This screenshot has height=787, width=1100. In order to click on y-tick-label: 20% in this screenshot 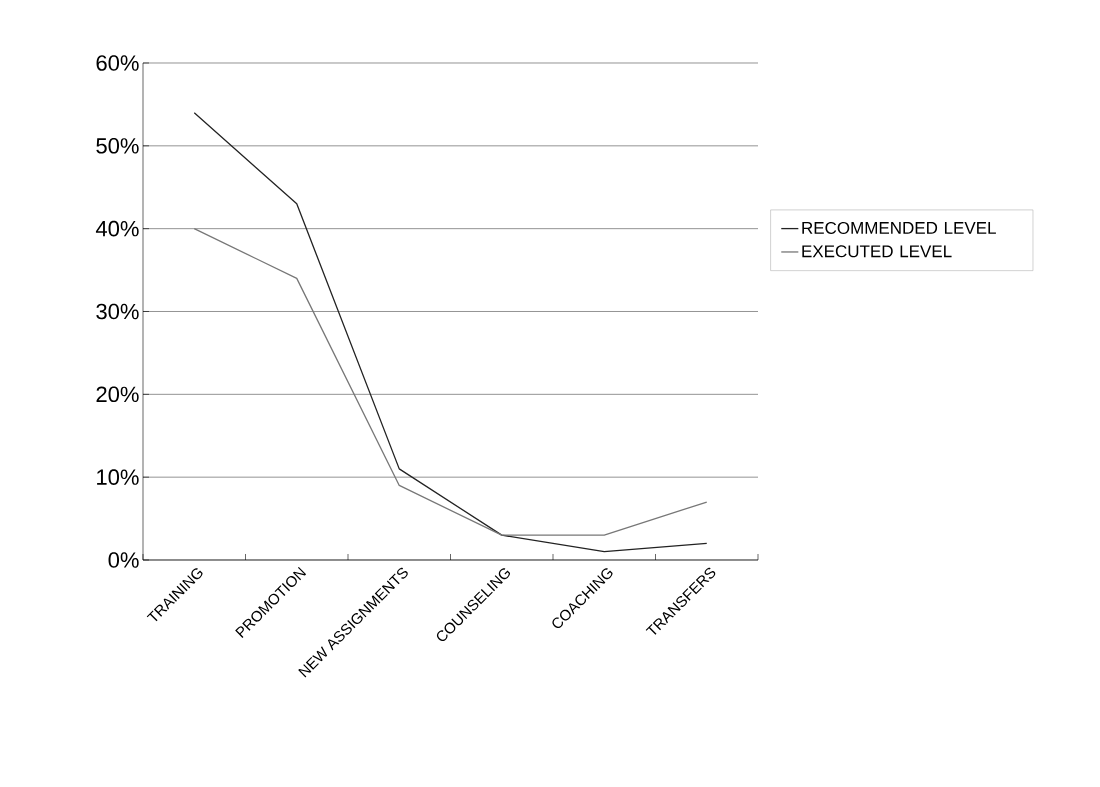, I will do `click(117, 394)`.